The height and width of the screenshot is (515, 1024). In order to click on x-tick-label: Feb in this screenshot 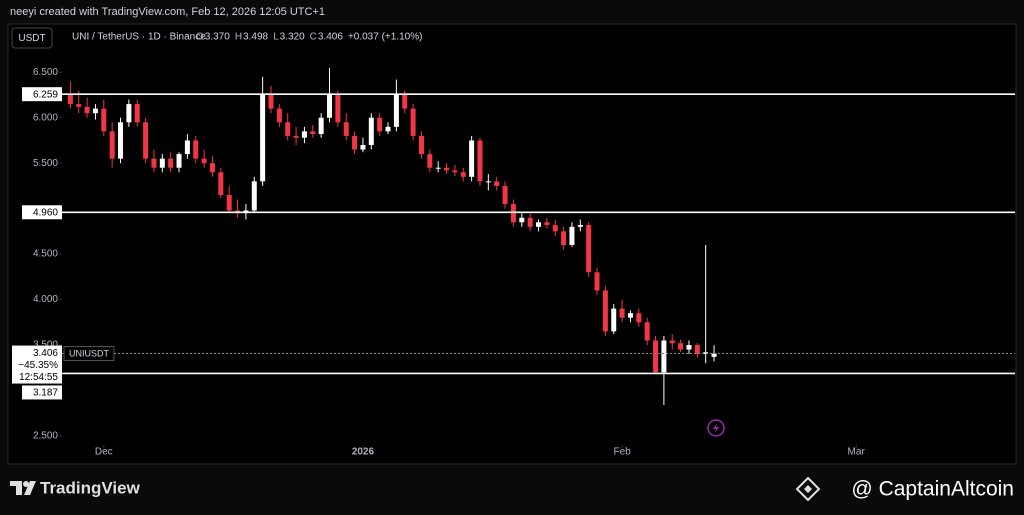, I will do `click(622, 452)`.